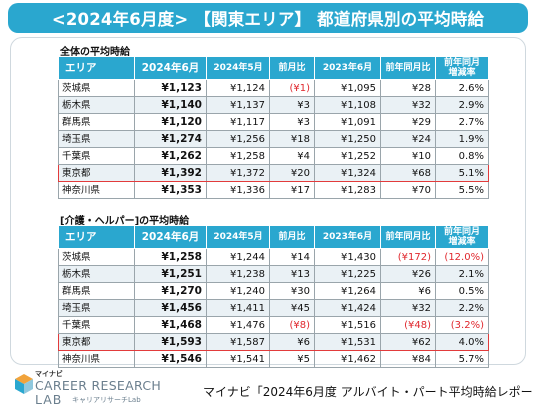  I want to click on table-row: 埼玉県 ¥1,456 ¥1,411 ¥45 ¥1,424 ¥32 2.2%, so click(273, 308).